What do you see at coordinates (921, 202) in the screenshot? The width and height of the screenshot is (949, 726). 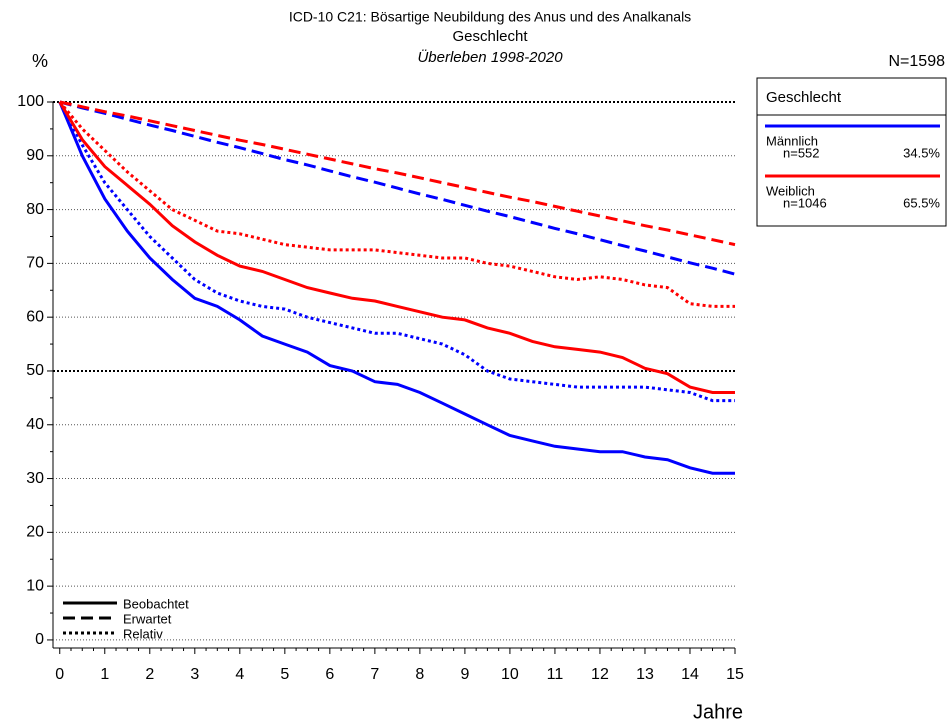 I see `legend-share: 65.5%` at bounding box center [921, 202].